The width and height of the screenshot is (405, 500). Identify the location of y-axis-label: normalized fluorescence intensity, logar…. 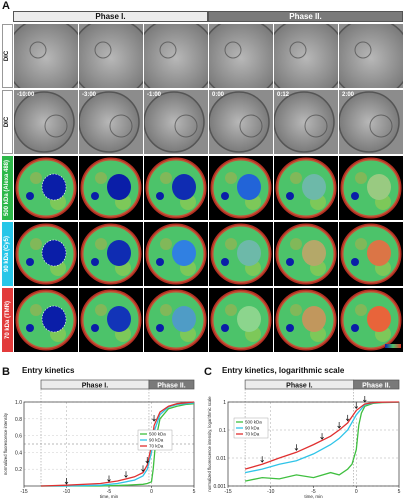
(209, 444).